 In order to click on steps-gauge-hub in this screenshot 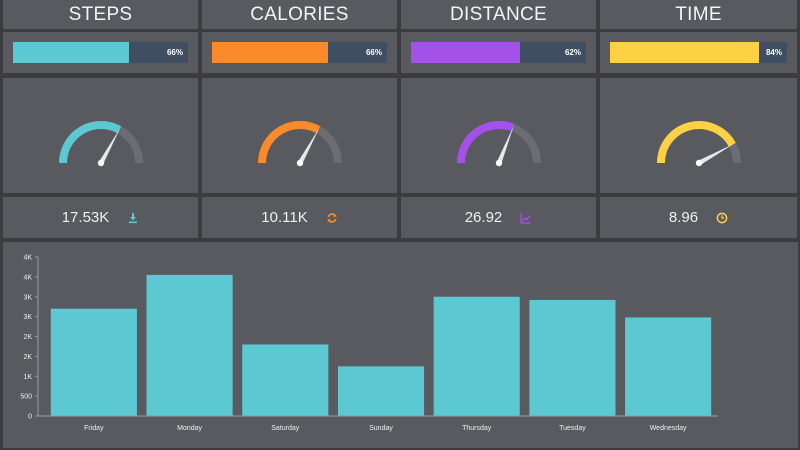, I will do `click(100, 162)`.